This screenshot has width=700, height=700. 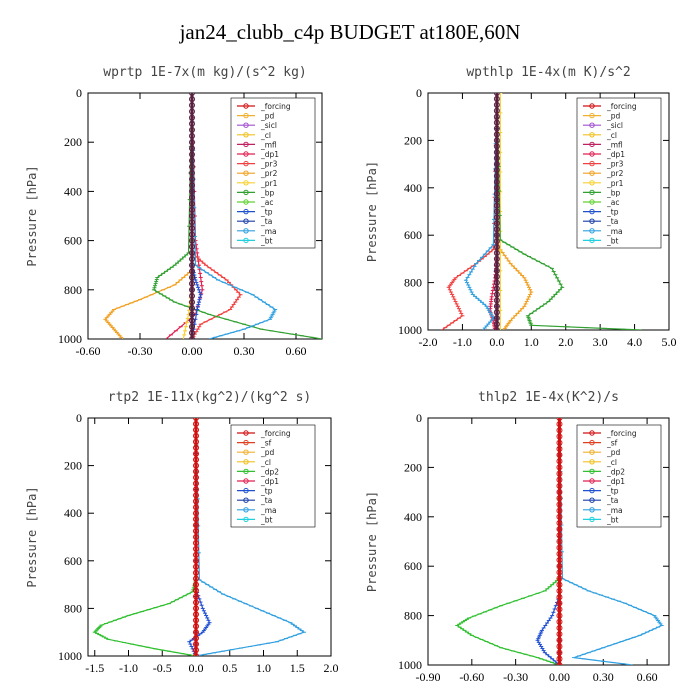 I want to click on legend-label: _sicl, so click(x=614, y=125).